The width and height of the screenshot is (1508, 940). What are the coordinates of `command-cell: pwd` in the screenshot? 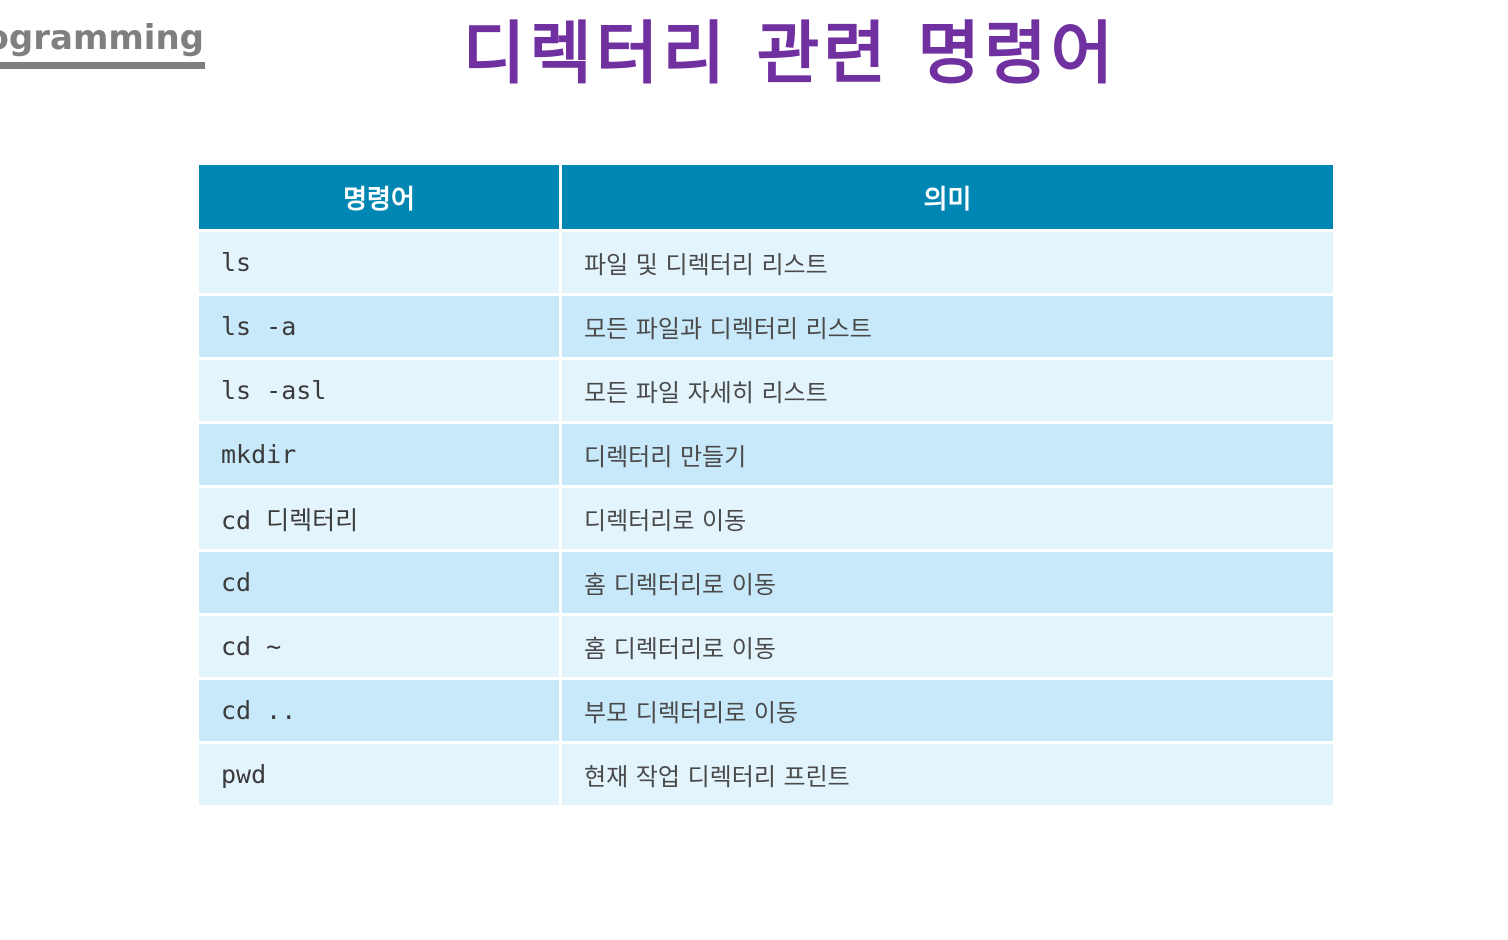 It's located at (380, 774).